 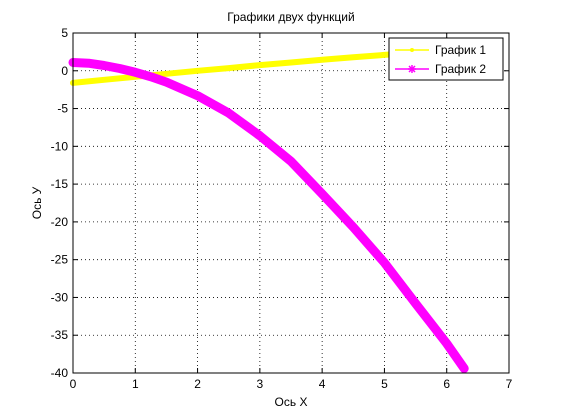 I want to click on chart-title: Графики двух функций, so click(x=290, y=17).